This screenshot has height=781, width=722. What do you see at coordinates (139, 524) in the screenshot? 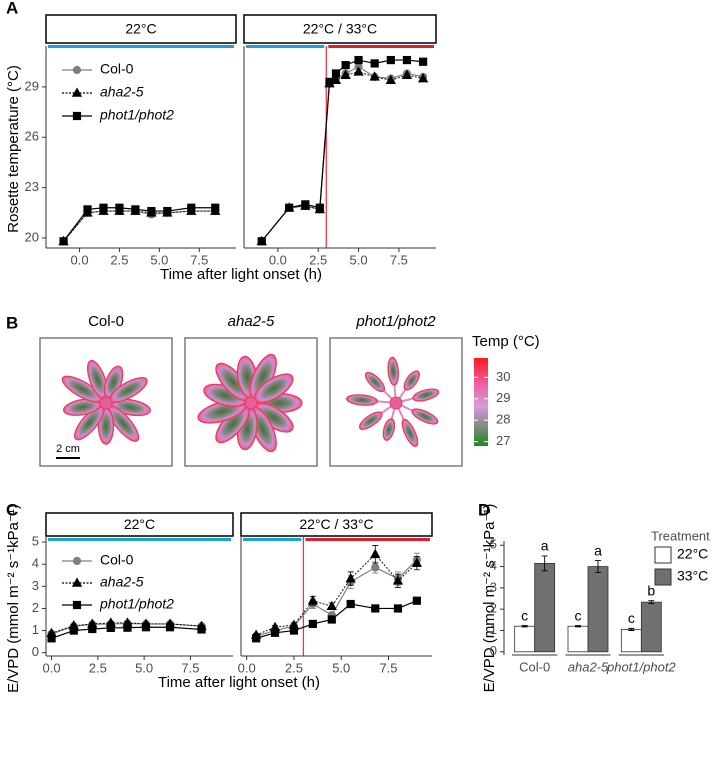
I see `facet-strip-label: 22°C` at bounding box center [139, 524].